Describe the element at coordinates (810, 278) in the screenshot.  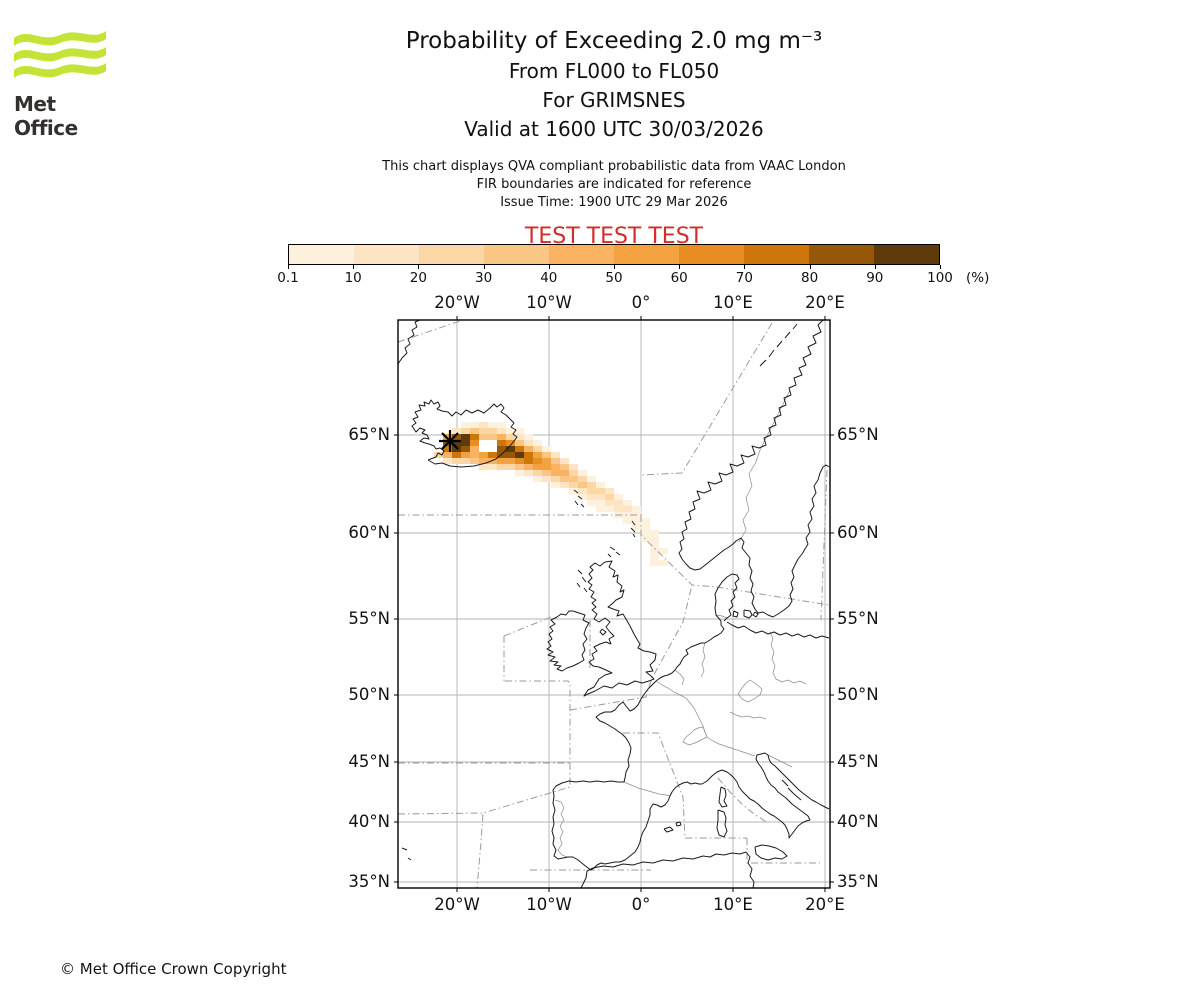
I see `colorbar-tick-label: 80` at that location.